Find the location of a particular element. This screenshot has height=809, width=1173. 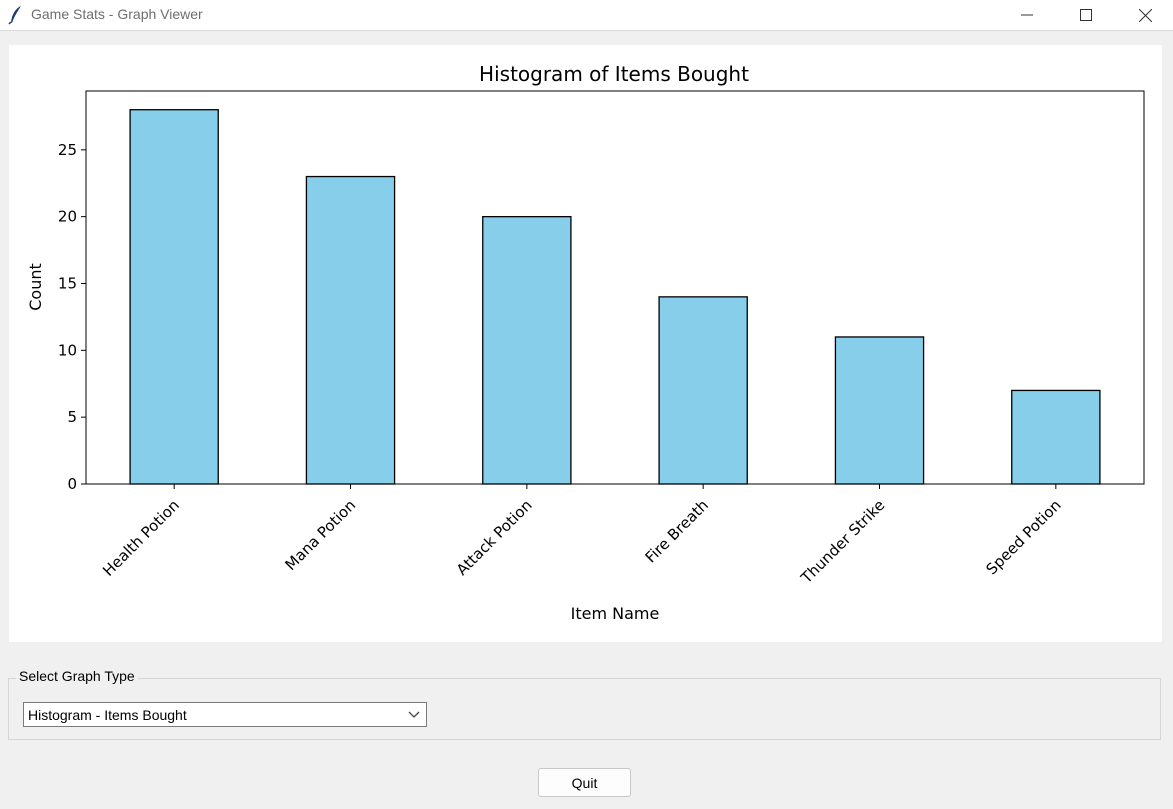

maximize-button is located at coordinates (1086, 15).